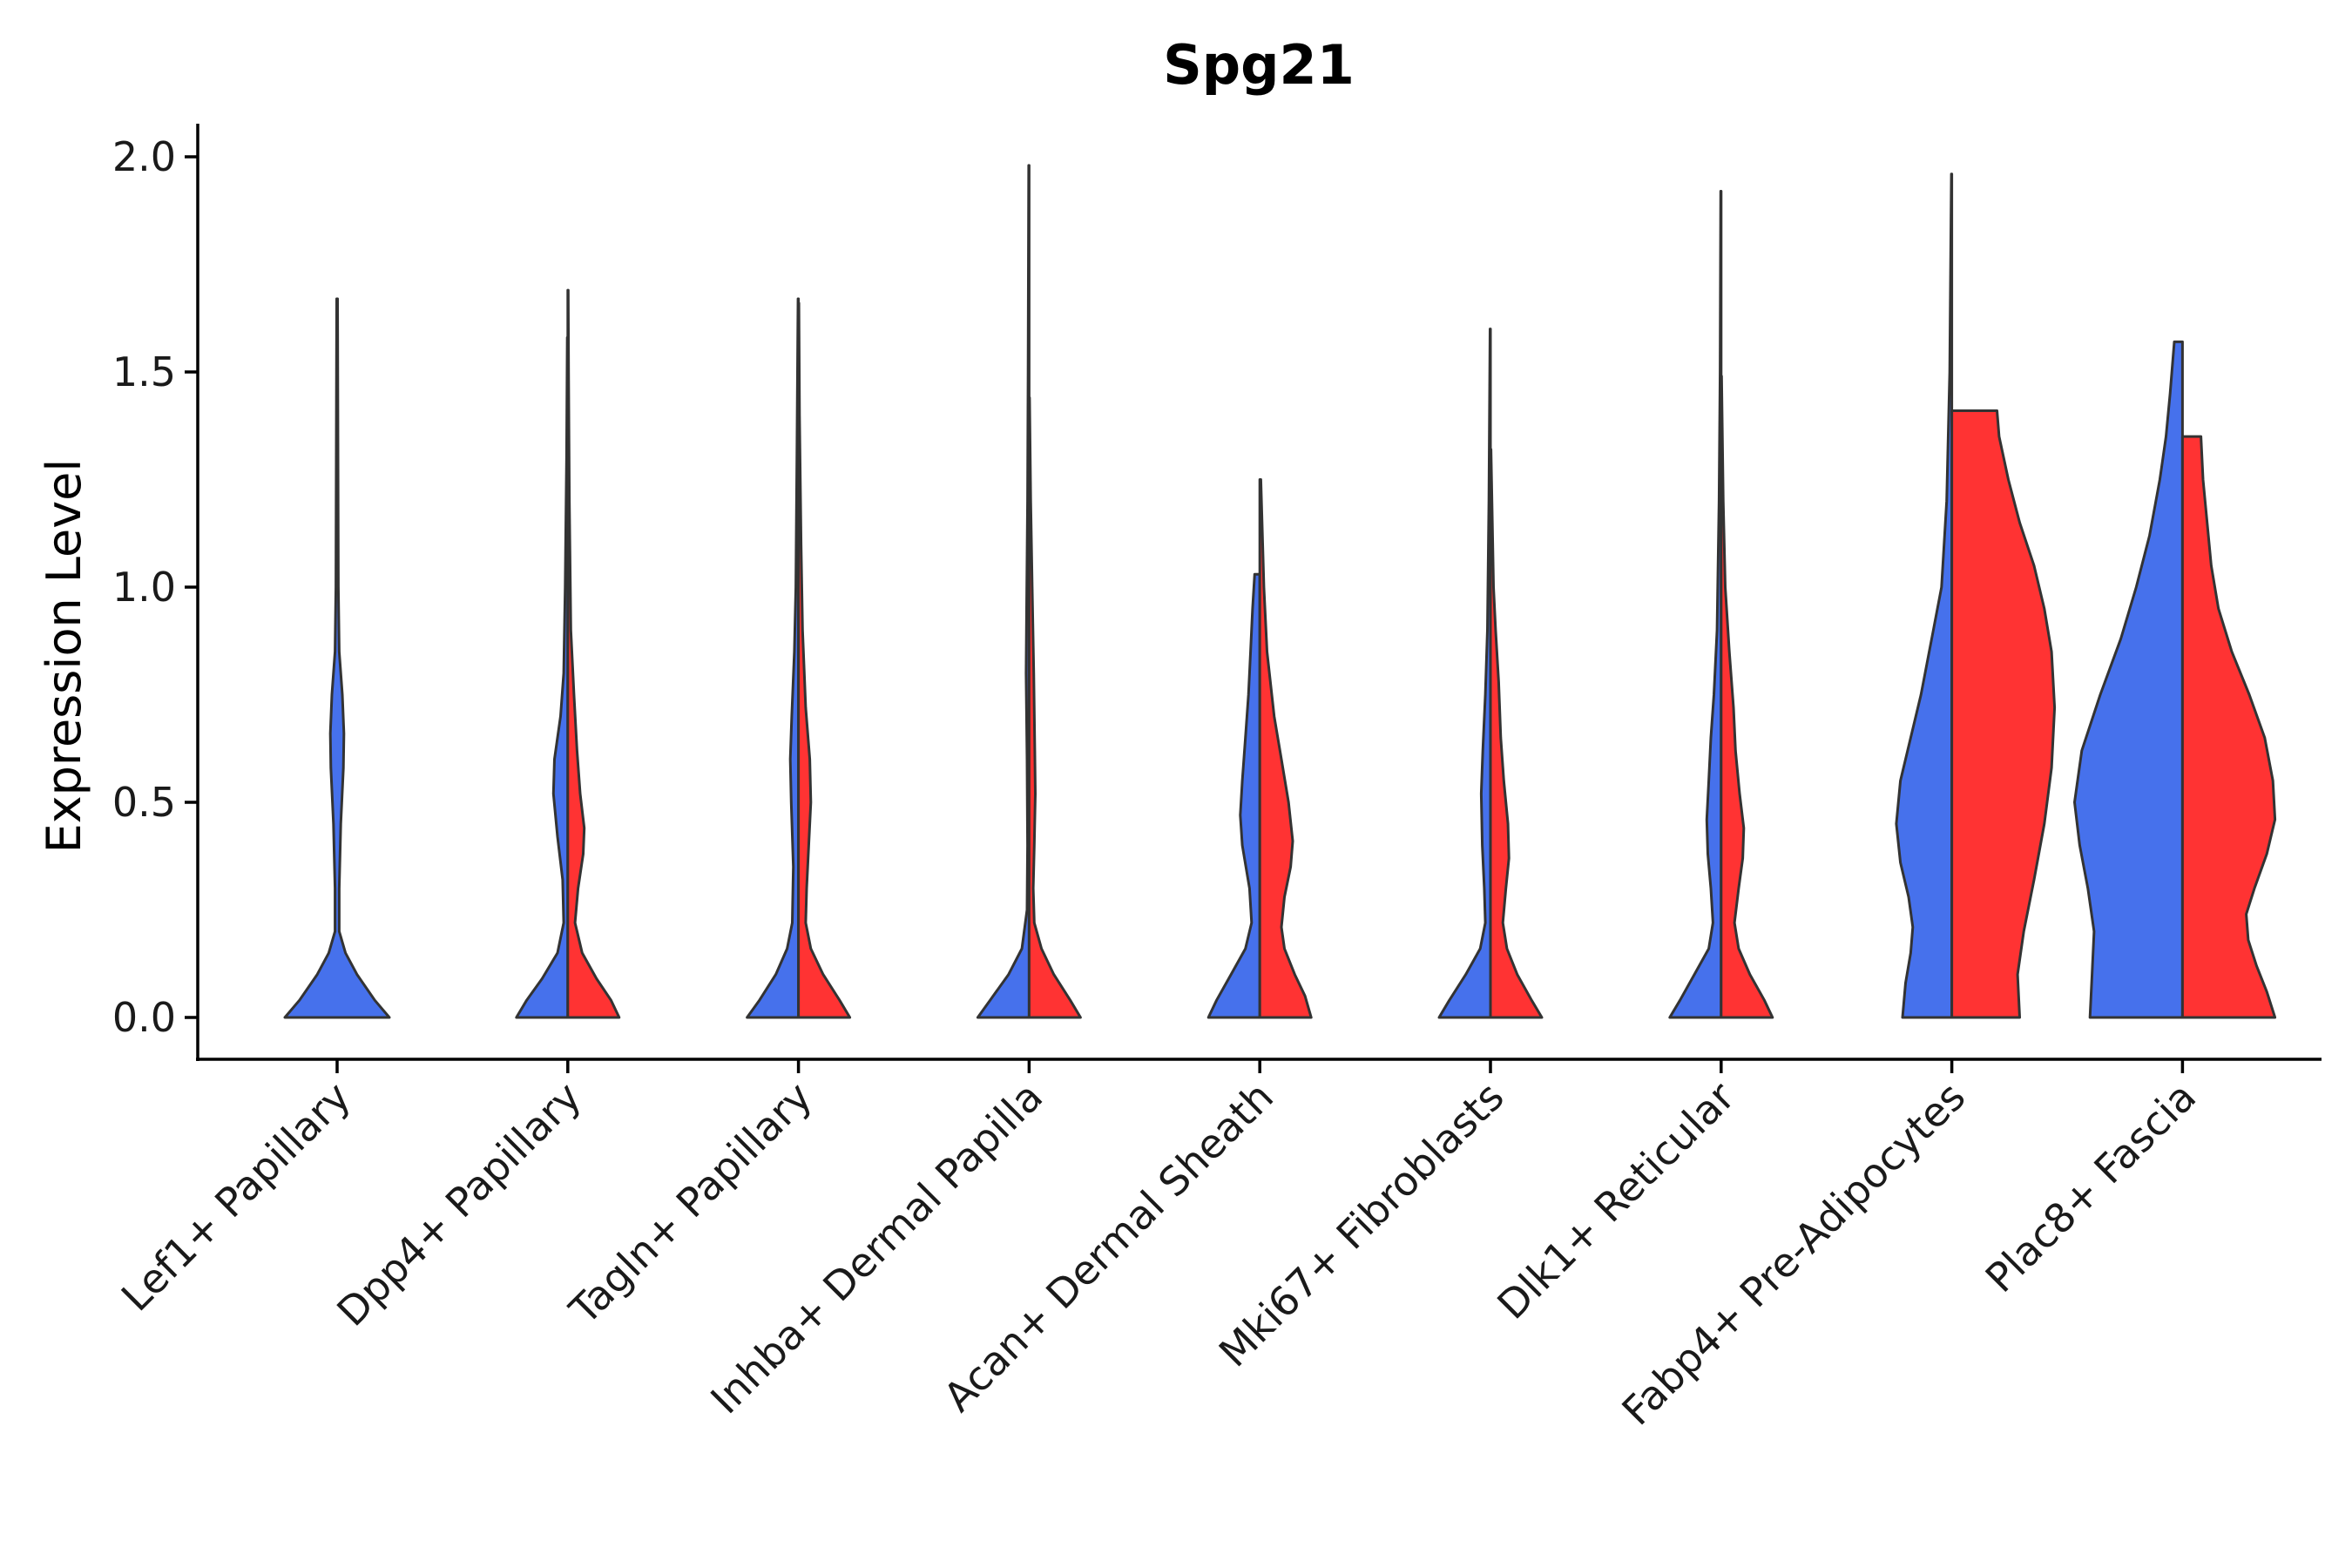  I want to click on x-tick-label: Plac8+ Fascia, so click(2091, 1187).